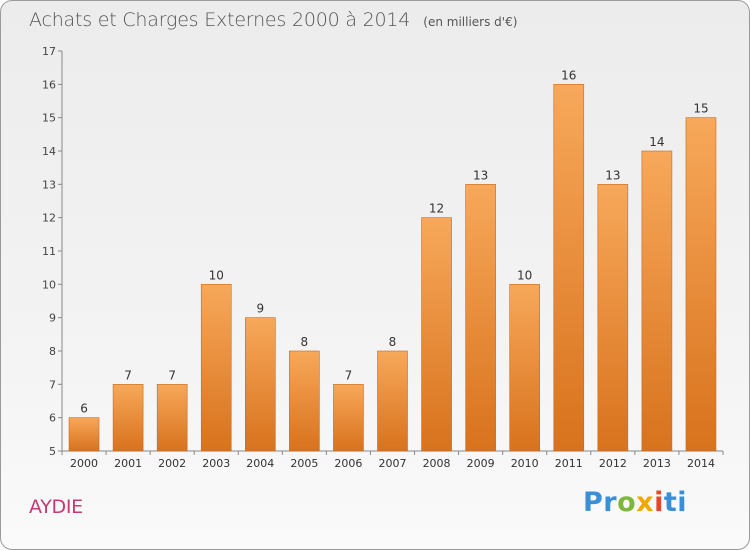  Describe the element at coordinates (627, 502) in the screenshot. I see `logo-part-2: o` at that location.